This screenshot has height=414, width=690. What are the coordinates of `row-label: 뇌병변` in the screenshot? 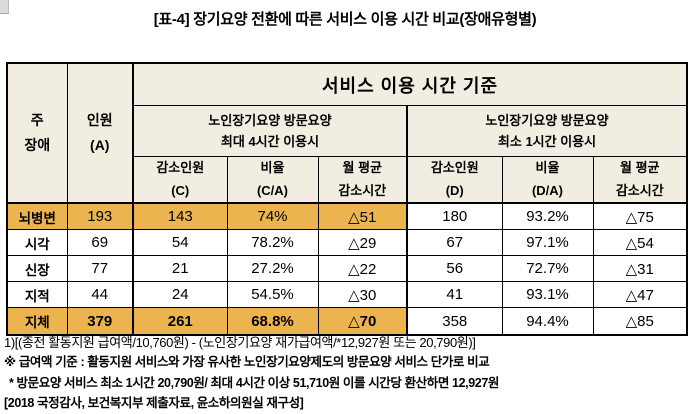 It's located at (37, 216).